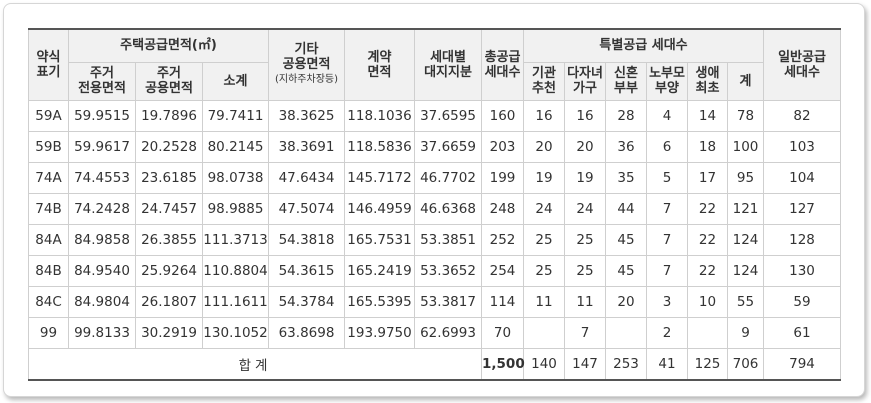 The width and height of the screenshot is (871, 403). What do you see at coordinates (48, 332) in the screenshot?
I see `cell-type: 99` at bounding box center [48, 332].